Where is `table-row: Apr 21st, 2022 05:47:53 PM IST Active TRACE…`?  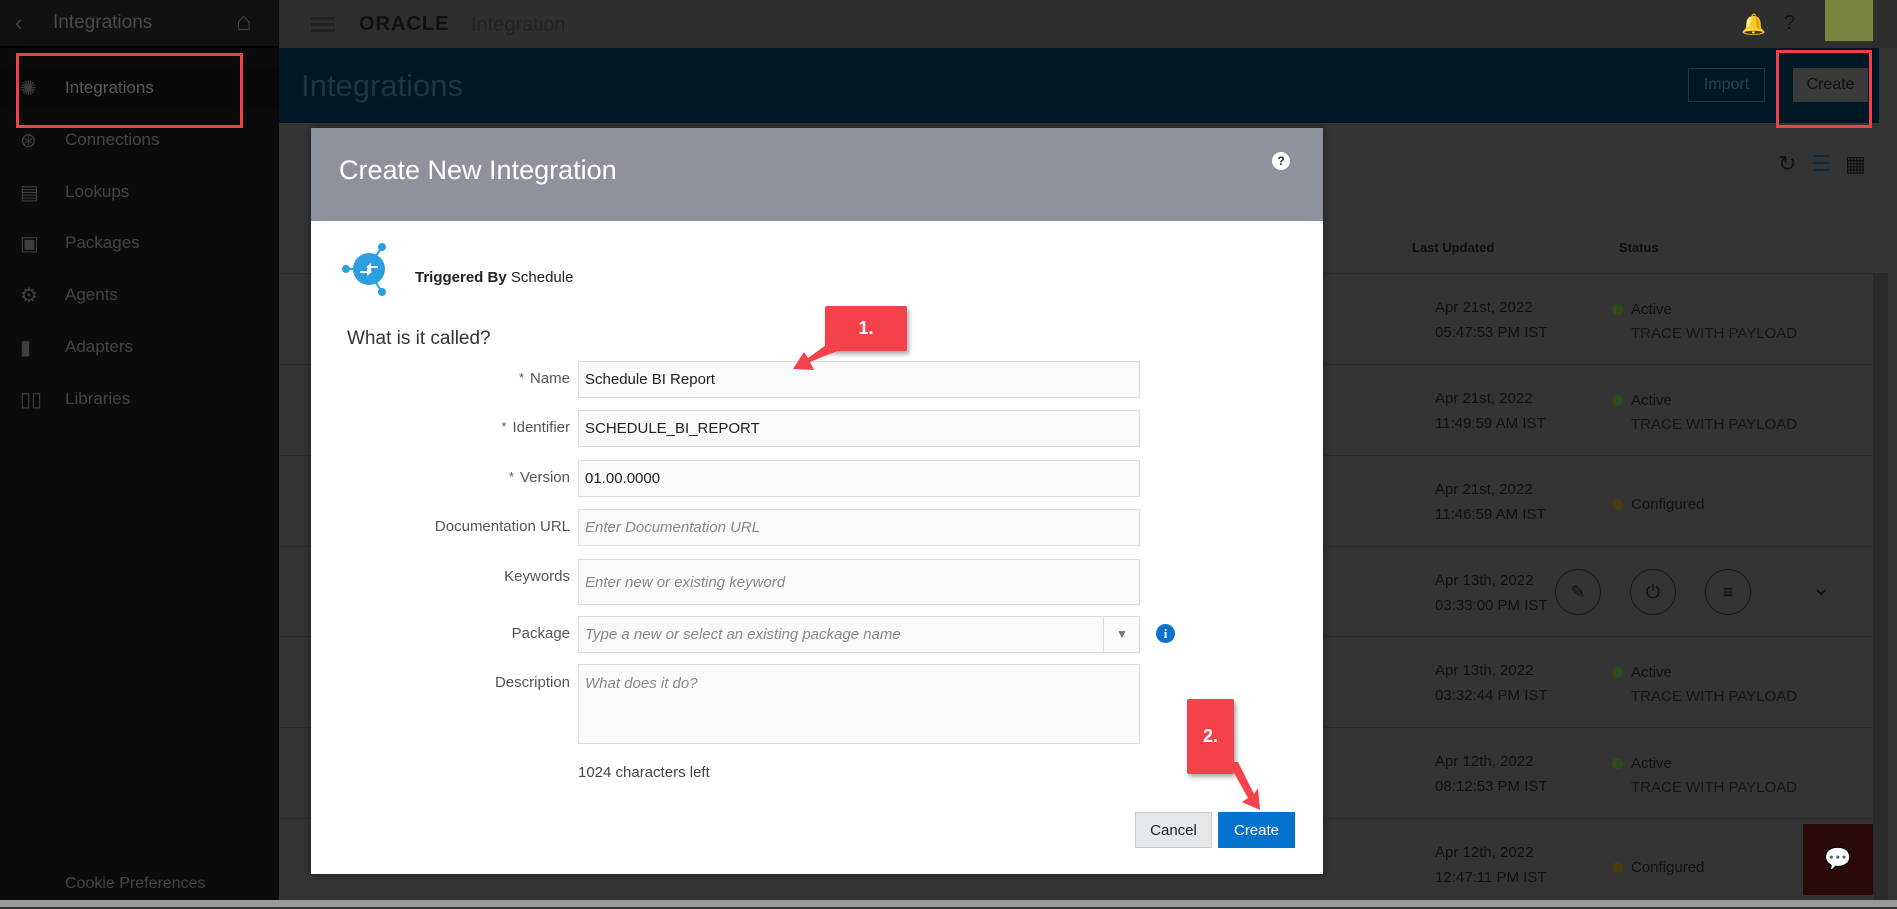 table-row: Apr 21st, 2022 05:47:53 PM IST Active TRACE… is located at coordinates (1076, 319).